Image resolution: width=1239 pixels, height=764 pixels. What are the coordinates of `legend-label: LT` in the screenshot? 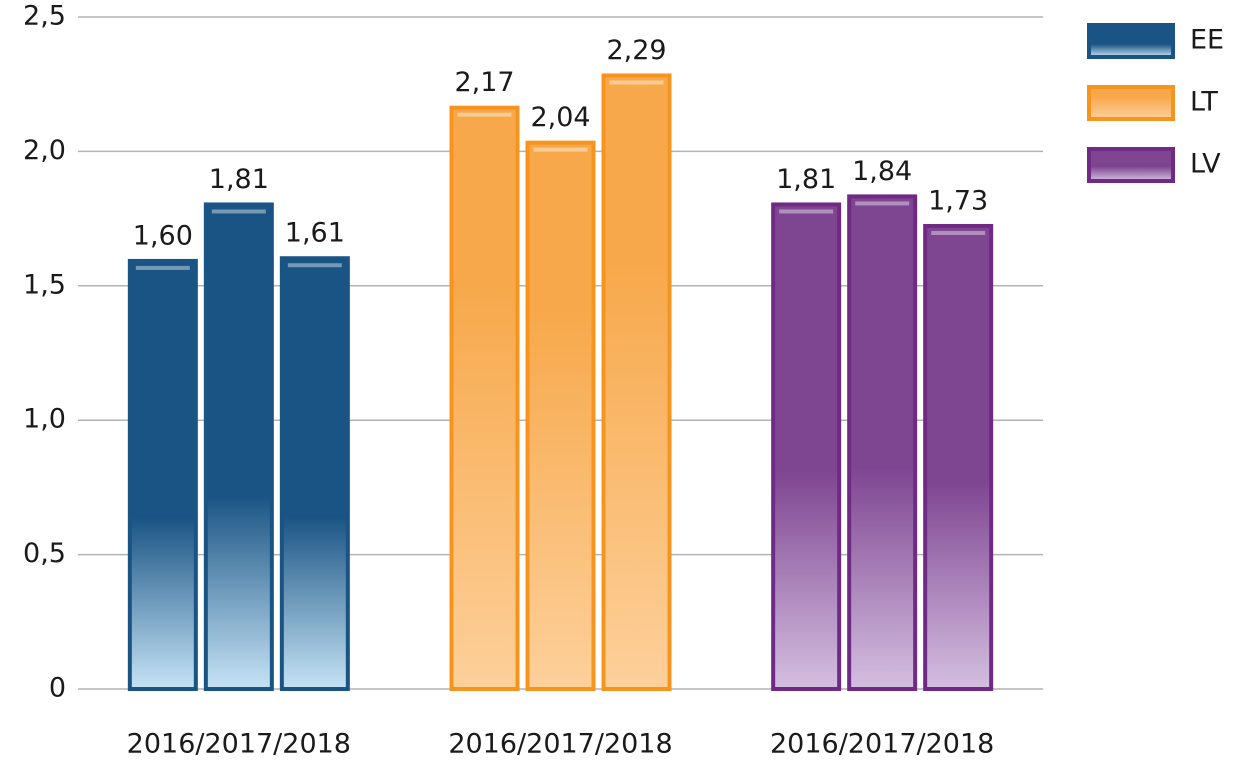 It's located at (1204, 102).